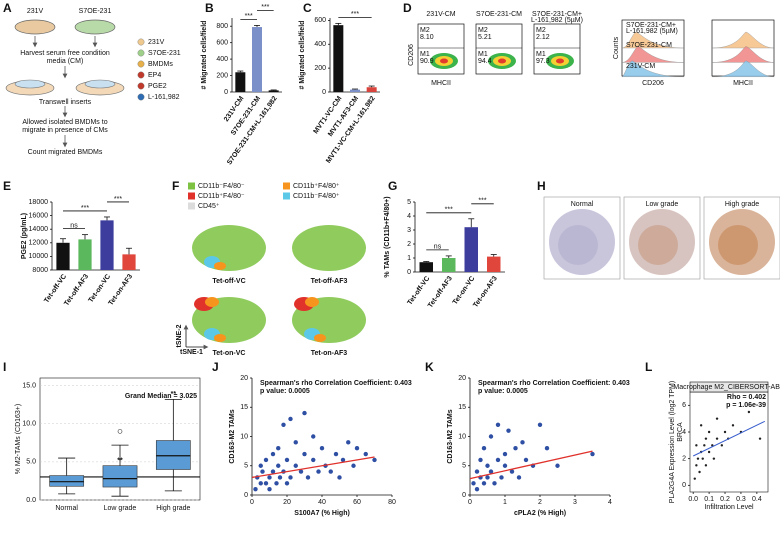 The width and height of the screenshot is (780, 535). Describe the element at coordinates (252, 502) in the screenshot. I see `x-tick-label: 0` at that location.